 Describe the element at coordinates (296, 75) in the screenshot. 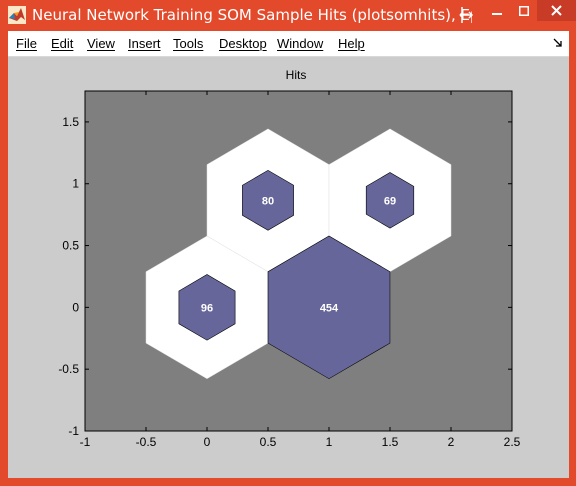

I see `chart-title: Hits` at that location.